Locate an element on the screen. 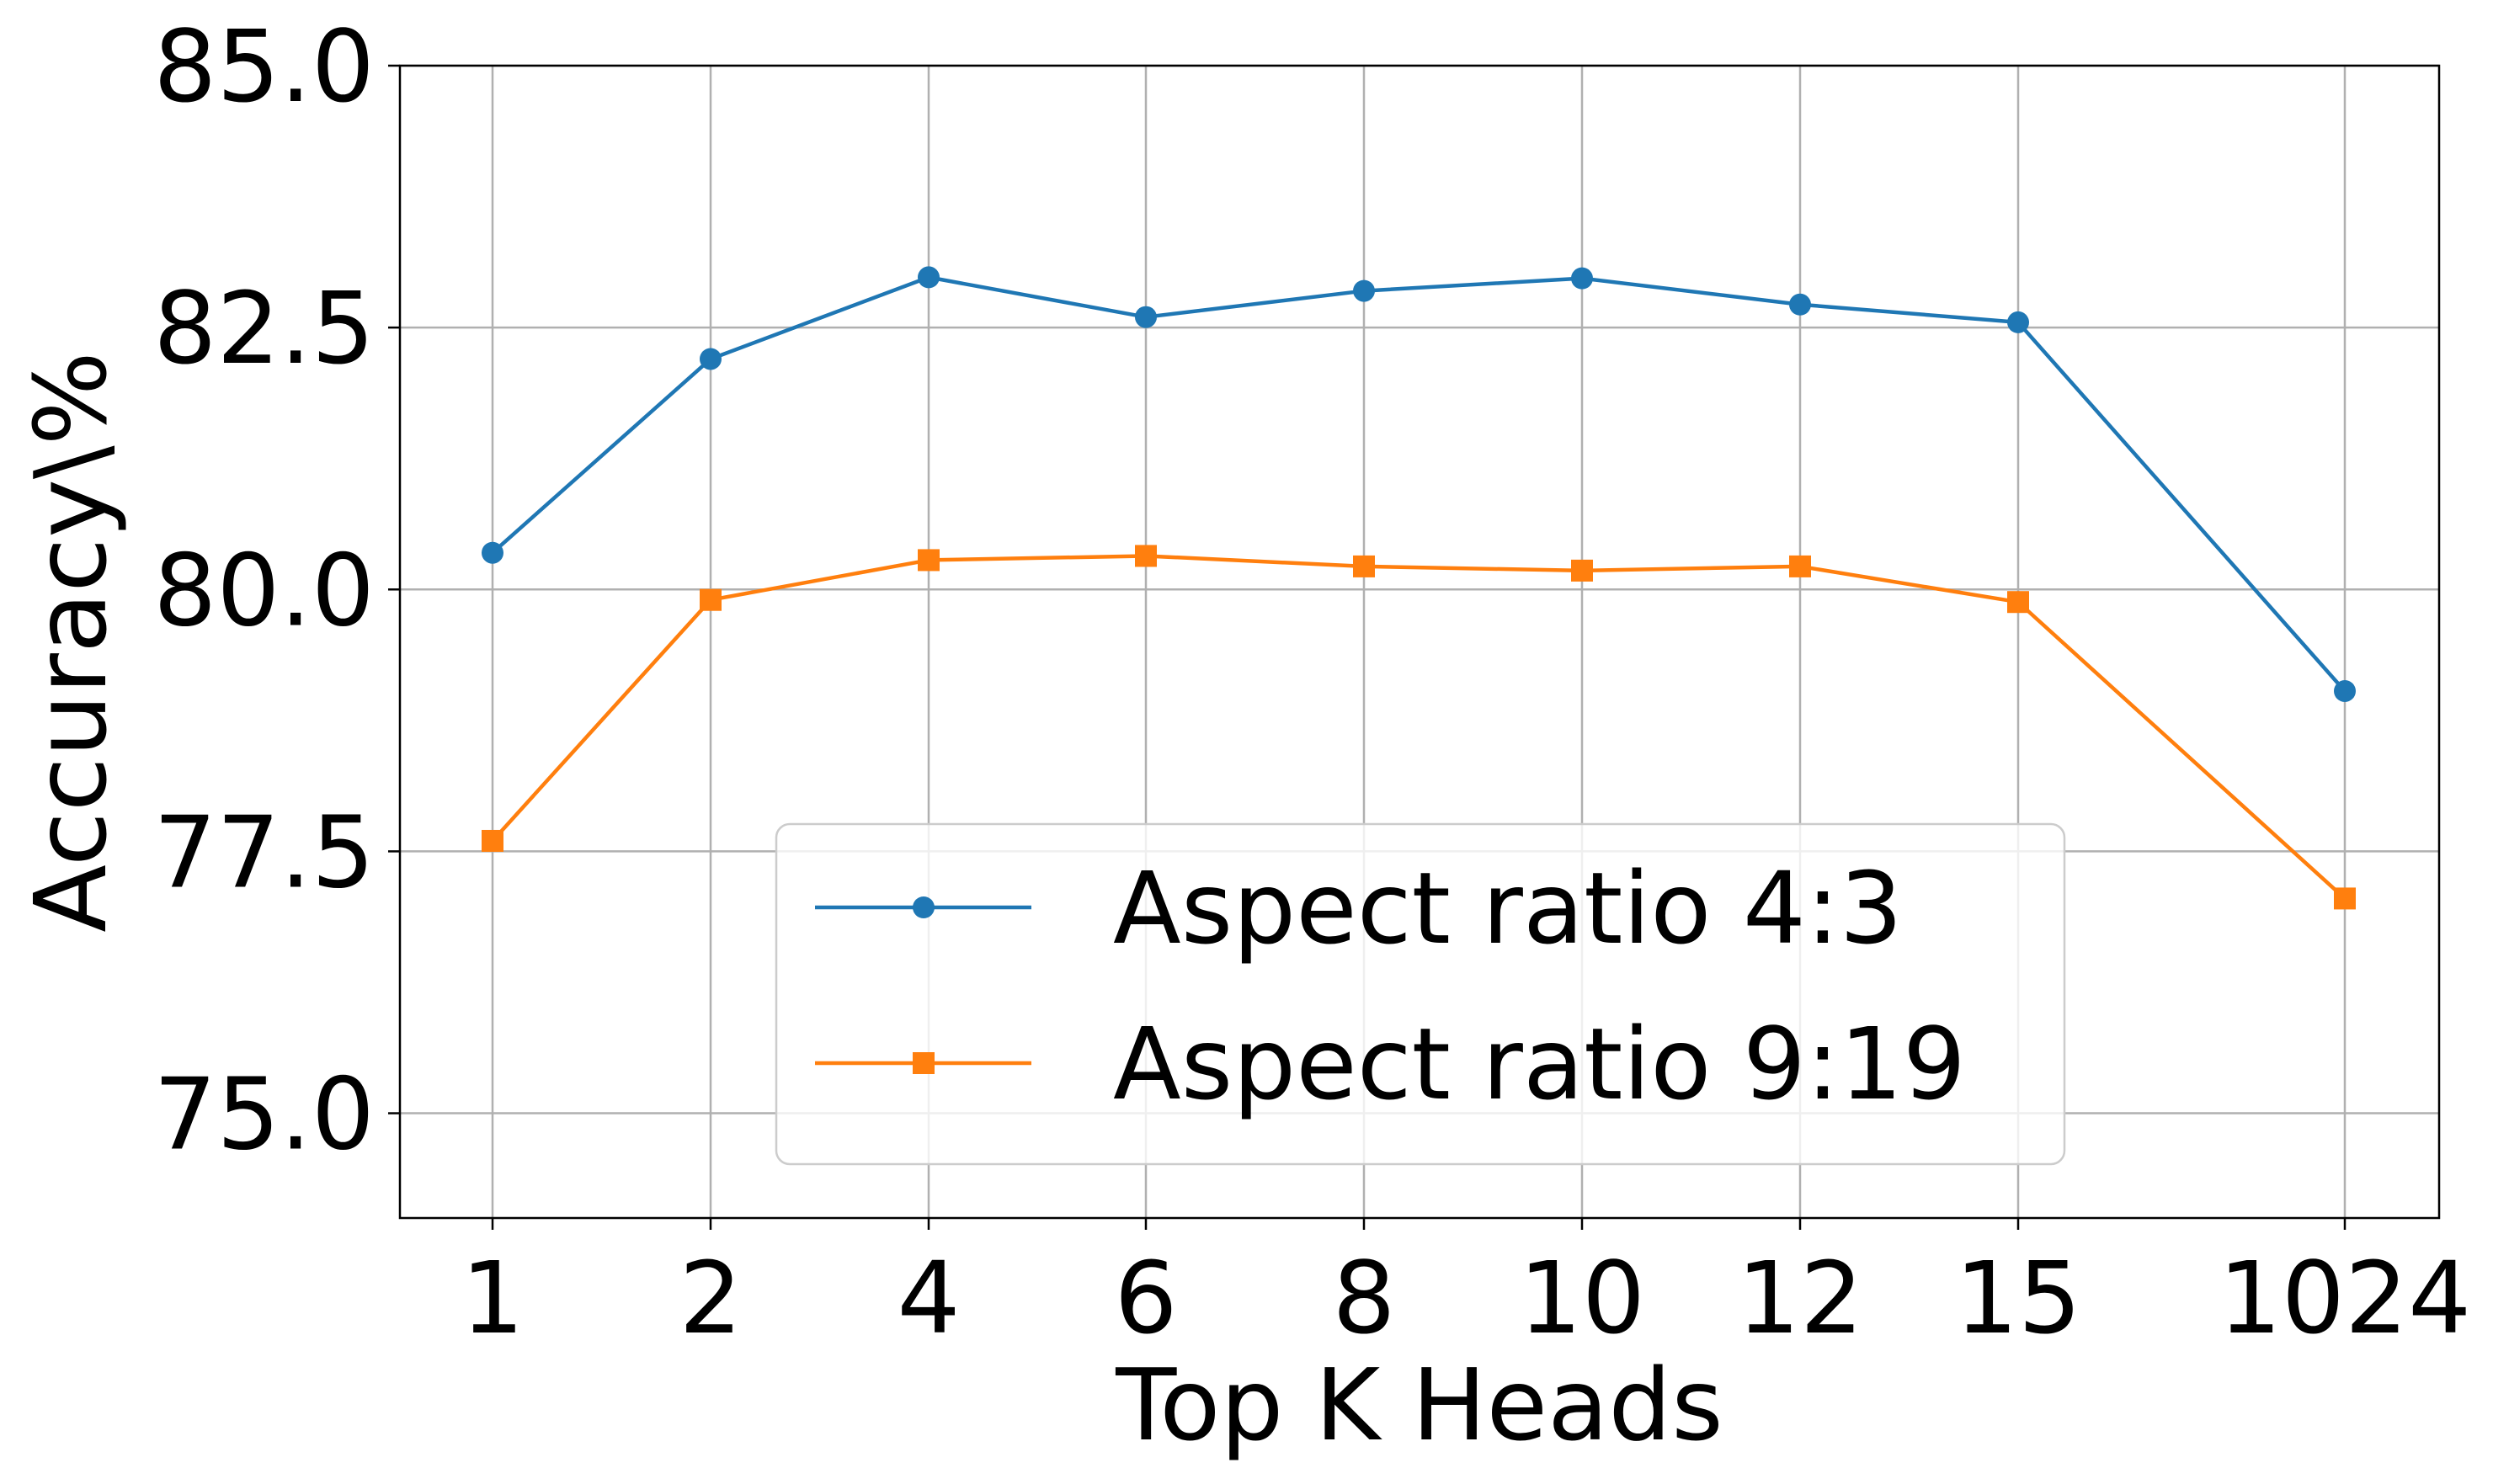 This screenshot has width=2493, height=1484. x-tick-label: 1024 is located at coordinates (2345, 1298).